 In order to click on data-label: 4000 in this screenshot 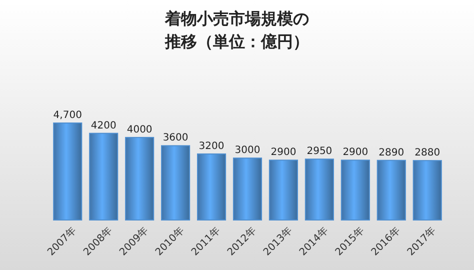, I will do `click(139, 130)`.